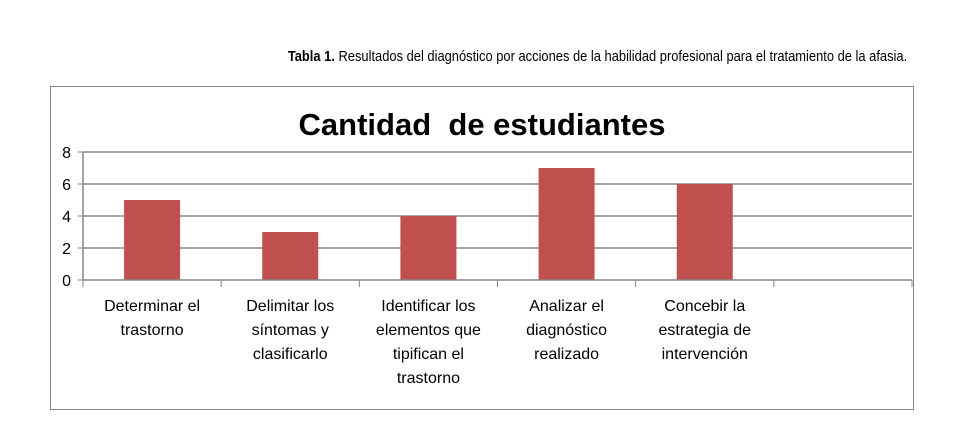 The width and height of the screenshot is (959, 441). What do you see at coordinates (66, 281) in the screenshot?
I see `y-tick-label: 0` at bounding box center [66, 281].